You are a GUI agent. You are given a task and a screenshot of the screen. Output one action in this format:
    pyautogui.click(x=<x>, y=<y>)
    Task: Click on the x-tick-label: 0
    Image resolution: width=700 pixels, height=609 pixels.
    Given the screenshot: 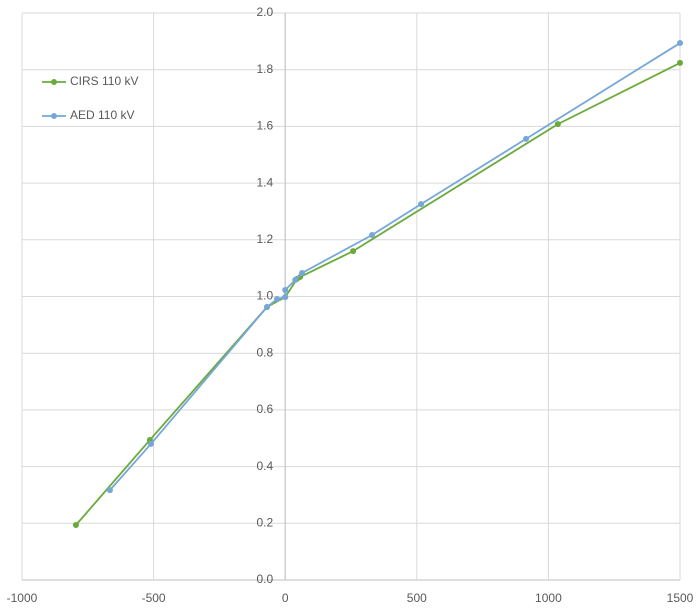 What is the action you would take?
    pyautogui.click(x=285, y=598)
    